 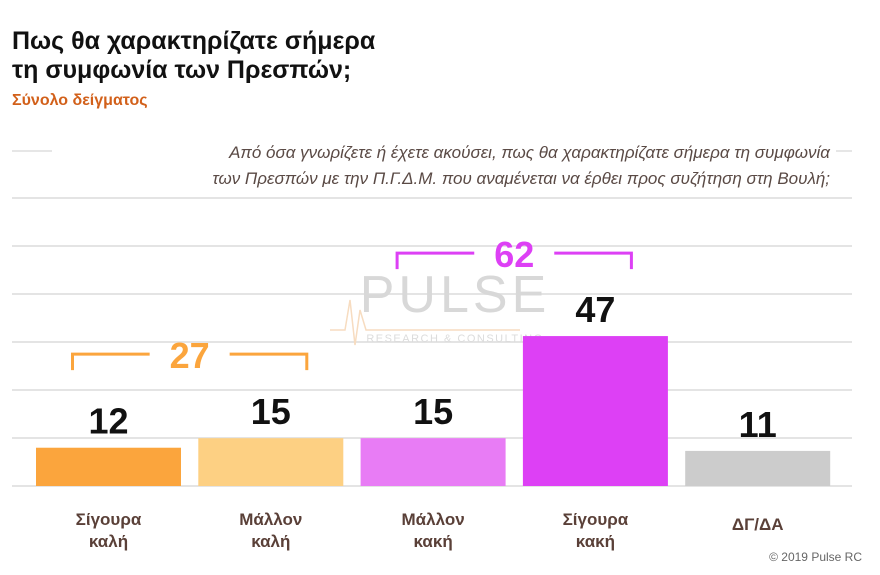 I want to click on watermark-tagline: RESEARCH & CONSULTING, so click(x=454, y=339).